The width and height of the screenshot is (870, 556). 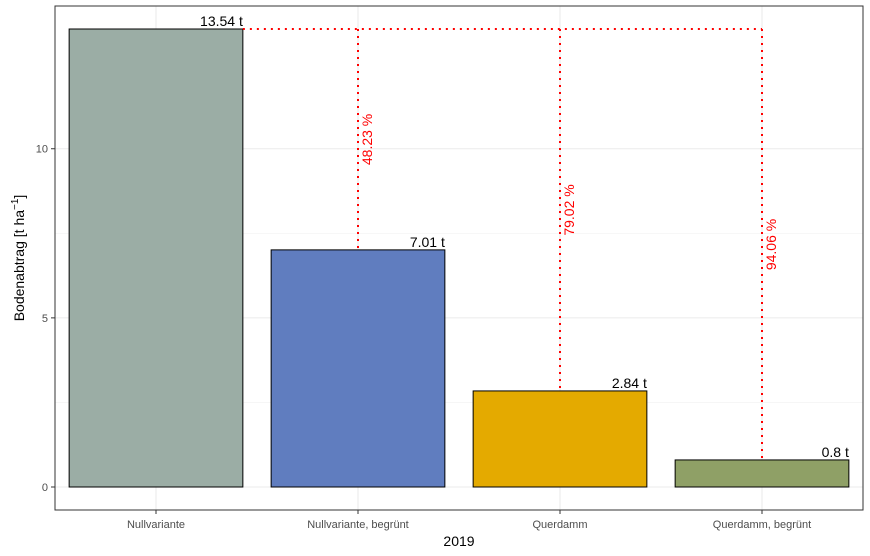 I want to click on y-tick-label: 10, so click(x=42, y=150).